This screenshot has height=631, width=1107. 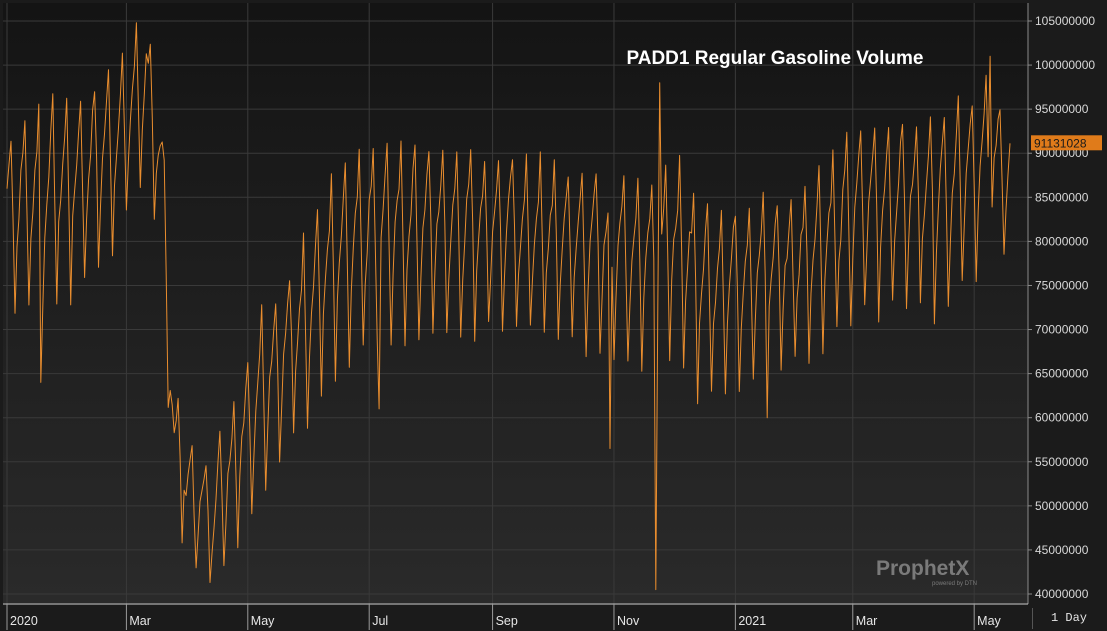 I want to click on y-tick-label: 55000000, so click(x=1062, y=462).